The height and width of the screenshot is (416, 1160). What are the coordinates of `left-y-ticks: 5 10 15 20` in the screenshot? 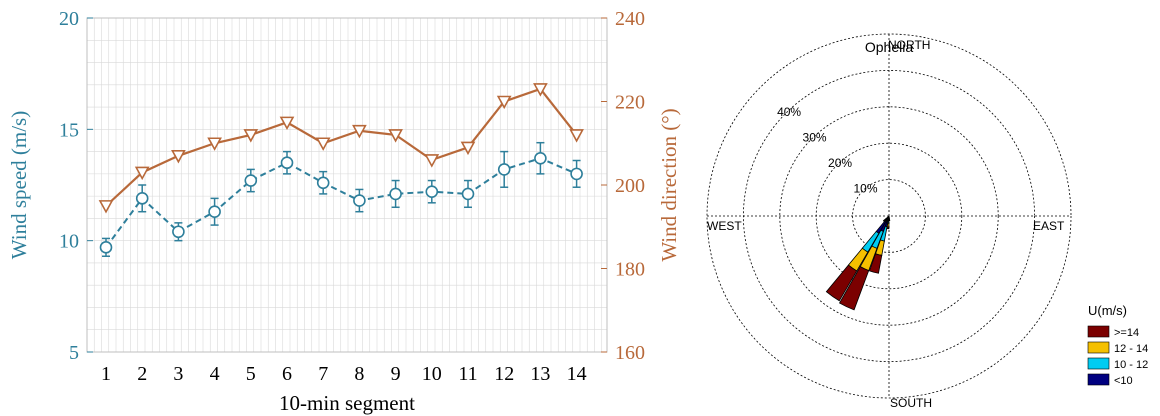 It's located at (76, 186).